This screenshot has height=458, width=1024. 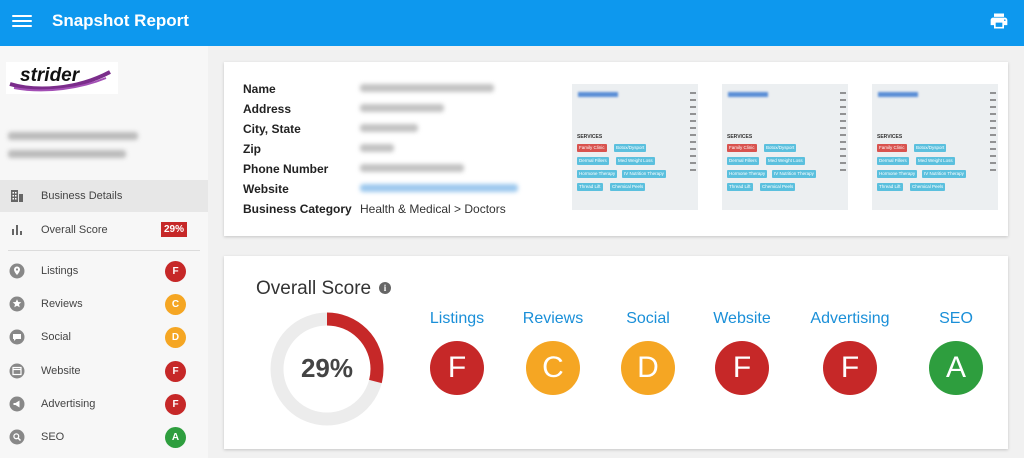 What do you see at coordinates (267, 109) in the screenshot?
I see `address-label: Address` at bounding box center [267, 109].